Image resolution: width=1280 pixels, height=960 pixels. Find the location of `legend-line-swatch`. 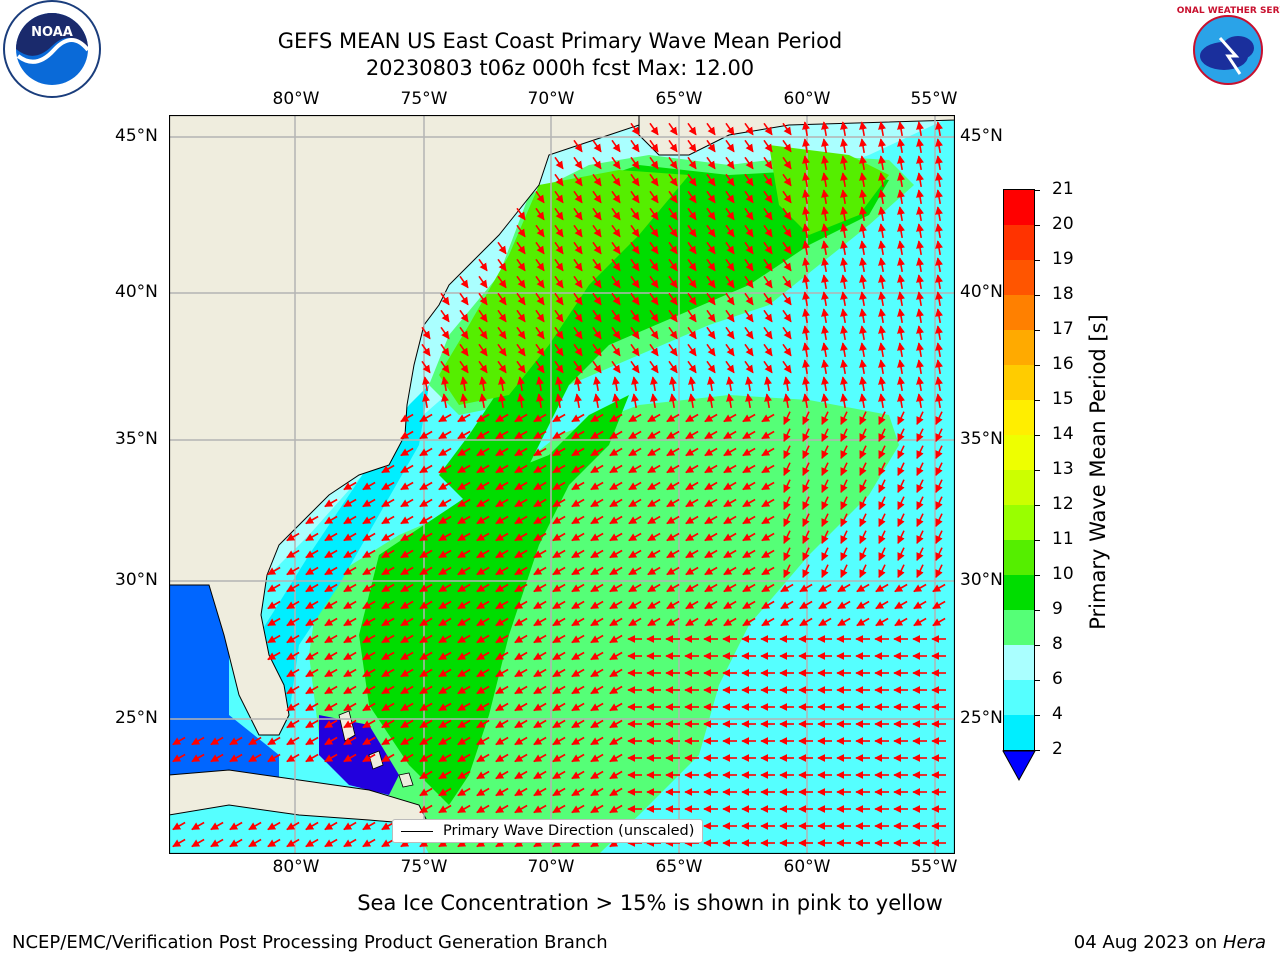

legend-line-swatch is located at coordinates (417, 831).